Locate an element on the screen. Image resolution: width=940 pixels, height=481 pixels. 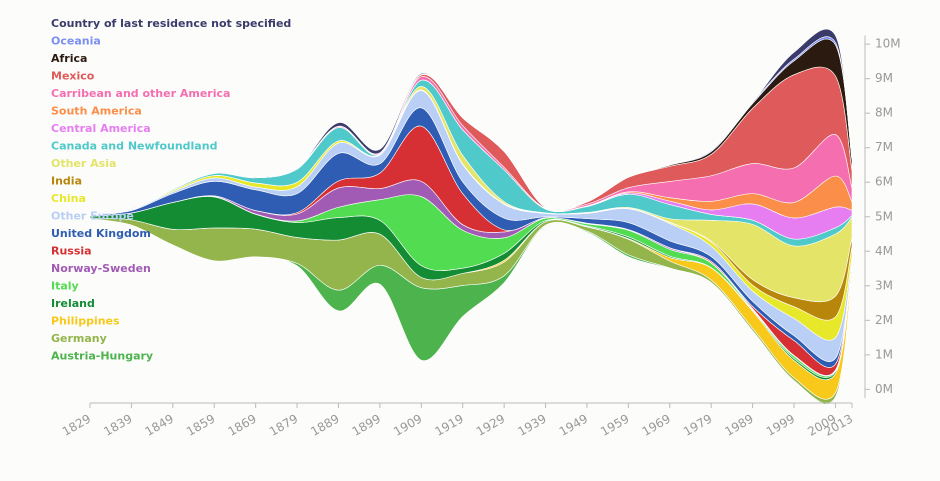
legend-entry: Carribean and other America is located at coordinates (140, 93).